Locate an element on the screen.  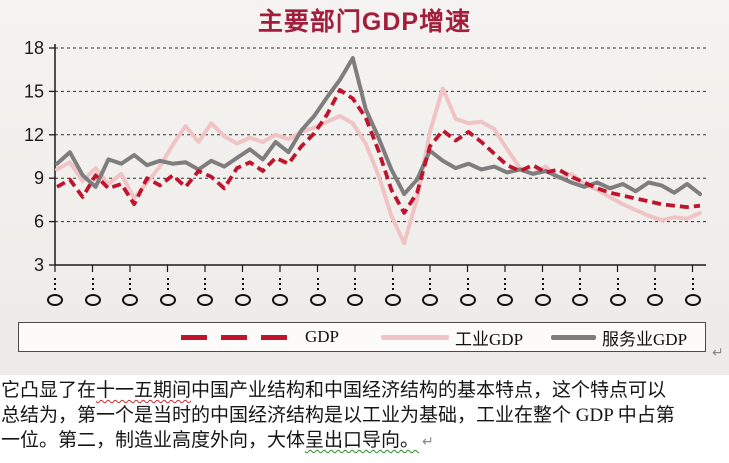
spellcheck-flagged-text: 呈出口导向。 is located at coordinates (362, 440).